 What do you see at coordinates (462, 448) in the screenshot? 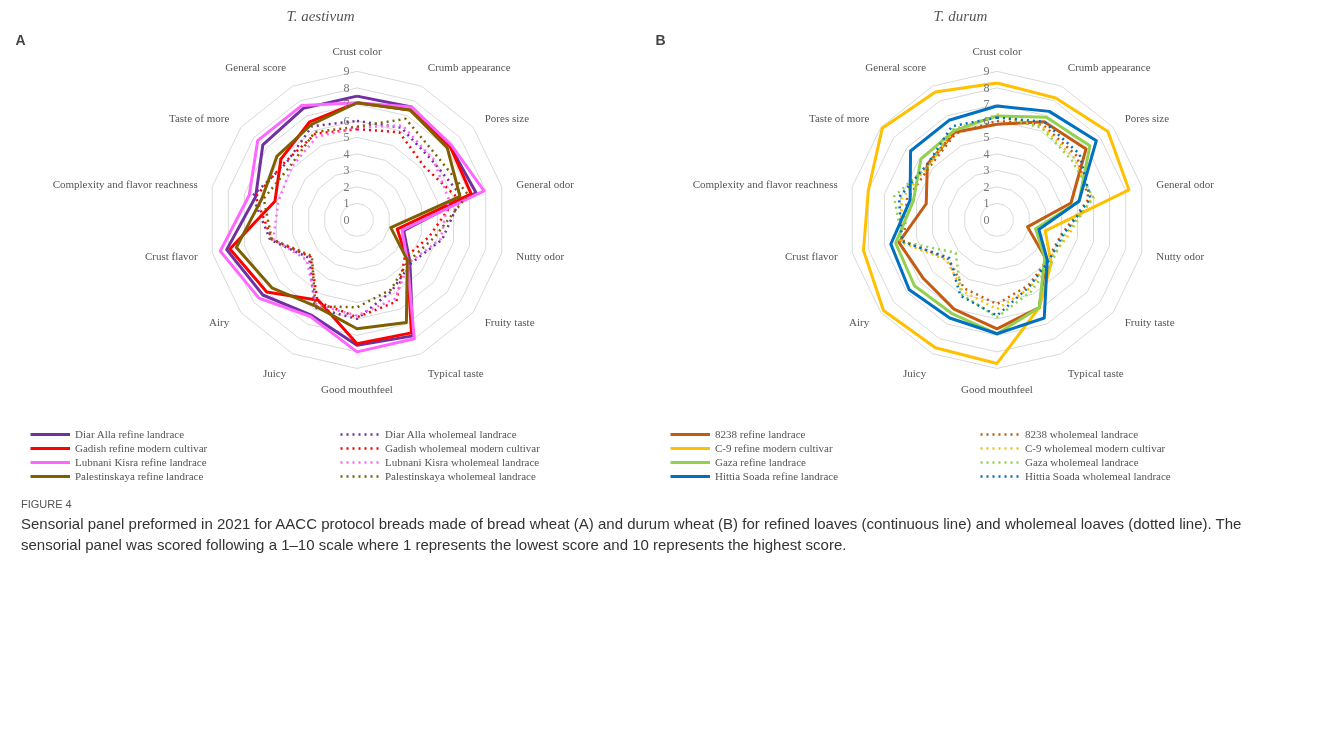
I see `legend-label: Gadish wholemeal modern cultivar` at bounding box center [462, 448].